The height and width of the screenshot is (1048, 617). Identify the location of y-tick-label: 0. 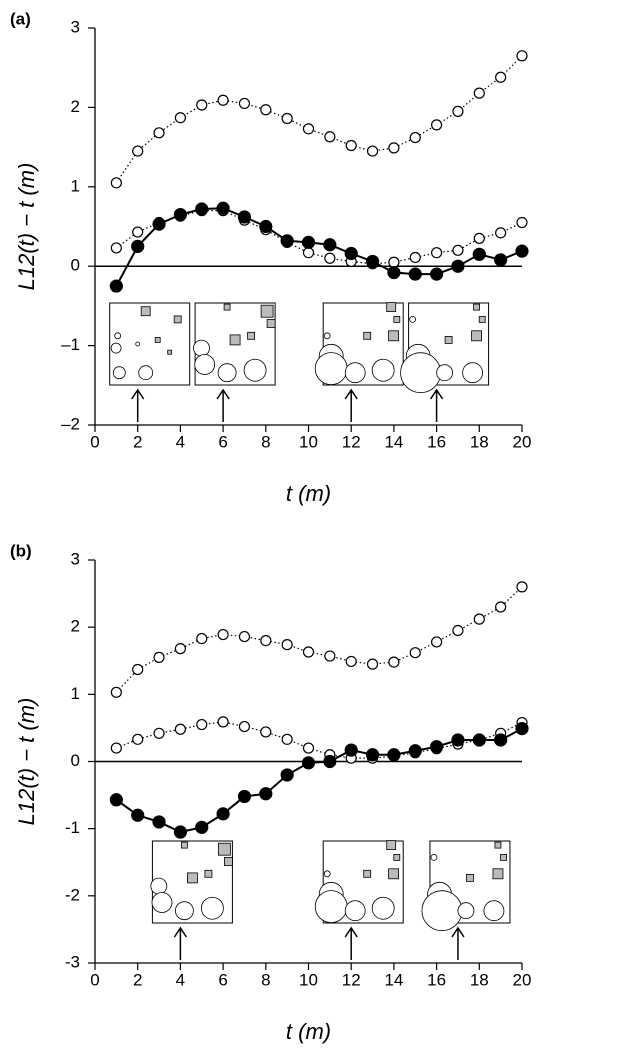
(75, 760).